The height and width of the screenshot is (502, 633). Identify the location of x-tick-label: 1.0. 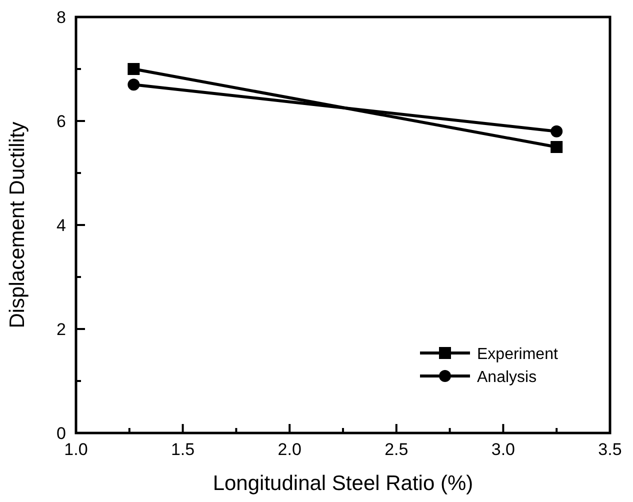
(76, 449).